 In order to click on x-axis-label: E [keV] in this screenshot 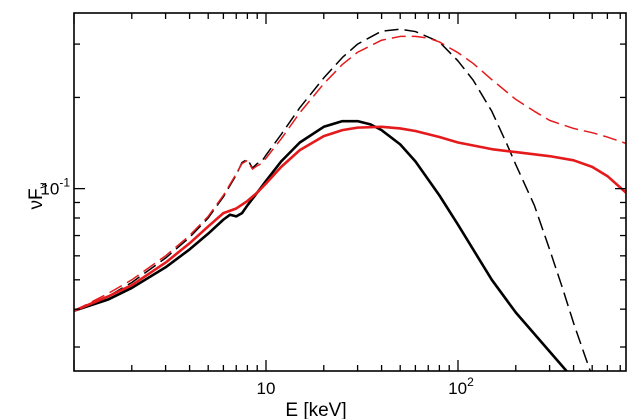, I will do `click(315, 409)`.